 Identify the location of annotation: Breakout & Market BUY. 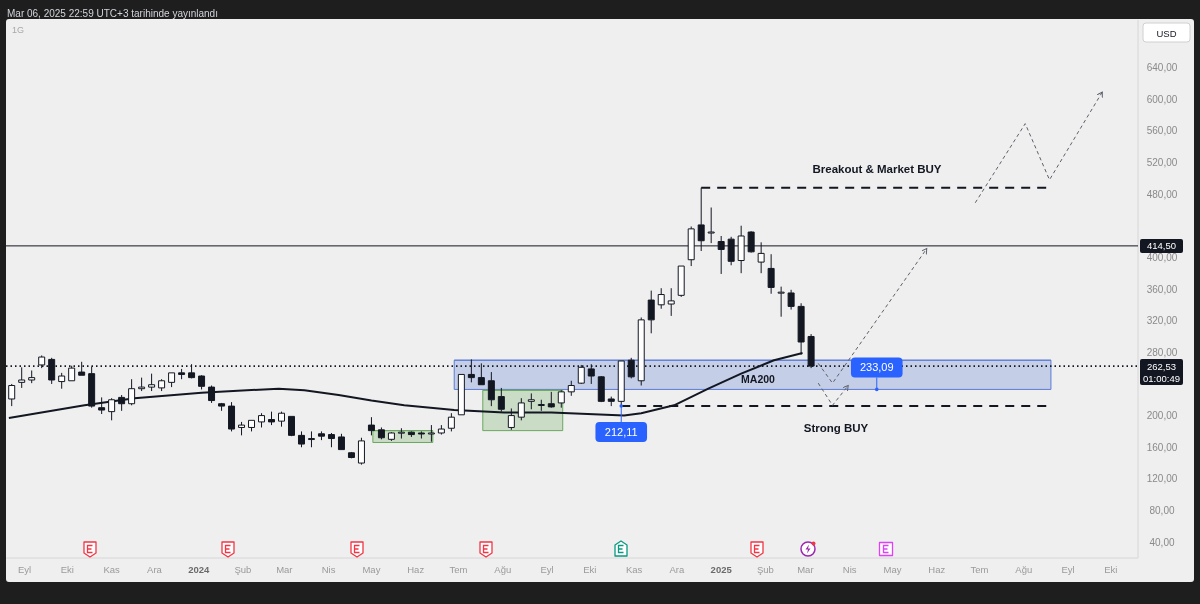
(877, 169).